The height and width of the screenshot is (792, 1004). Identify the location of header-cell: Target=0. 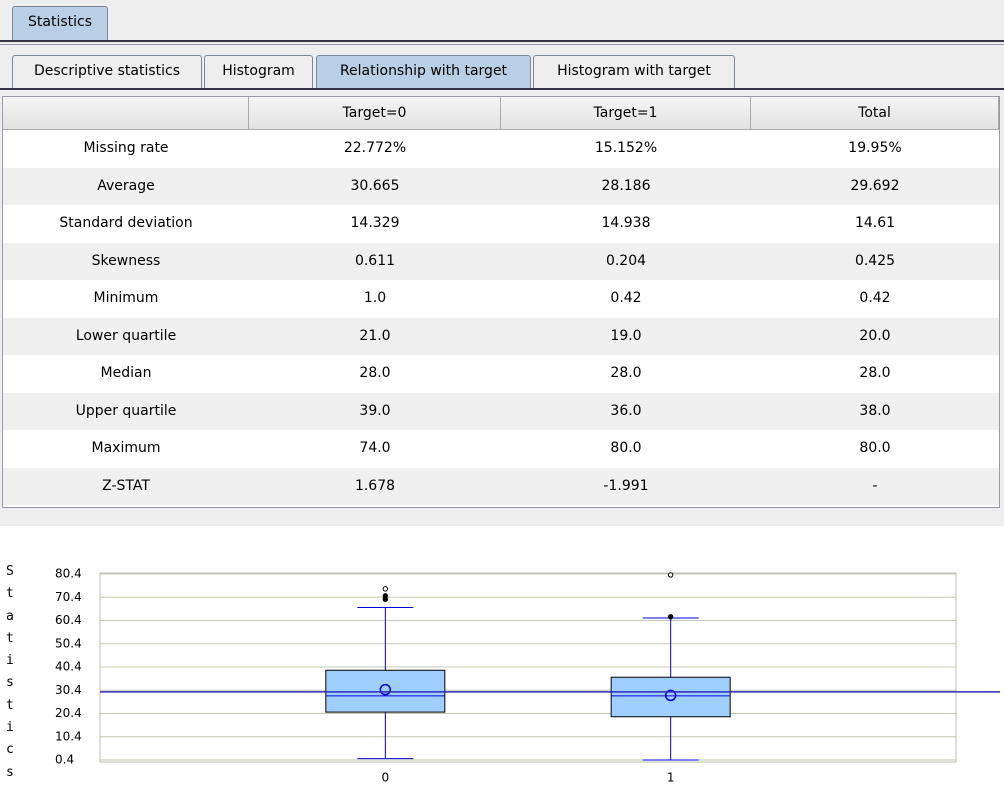
(375, 113).